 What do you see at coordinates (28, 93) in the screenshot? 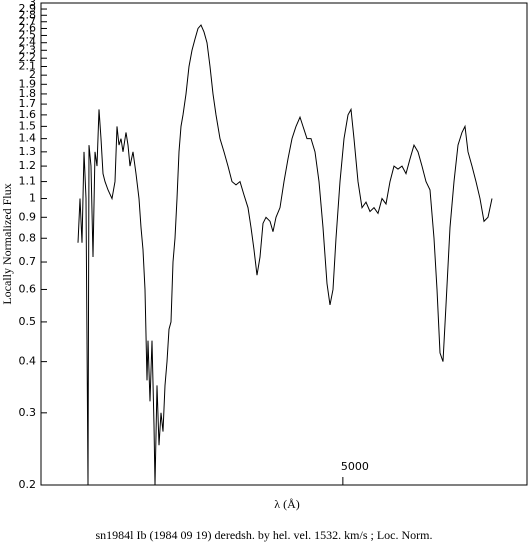
I see `y-tick-label: 1.8` at bounding box center [28, 93].